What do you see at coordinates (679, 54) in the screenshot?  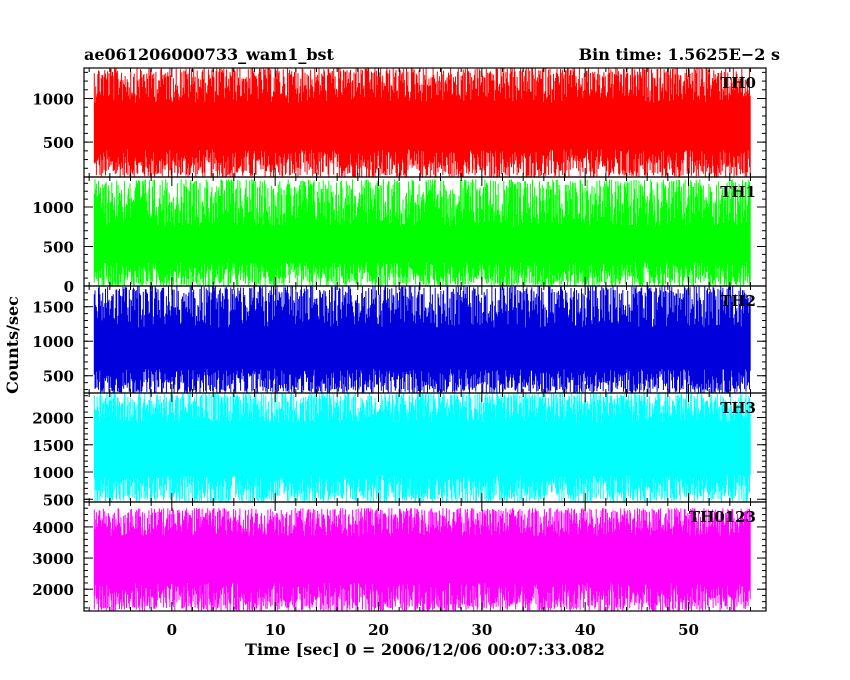 I see `figure-right-title: Bin time: 1.5625E−2 s` at bounding box center [679, 54].